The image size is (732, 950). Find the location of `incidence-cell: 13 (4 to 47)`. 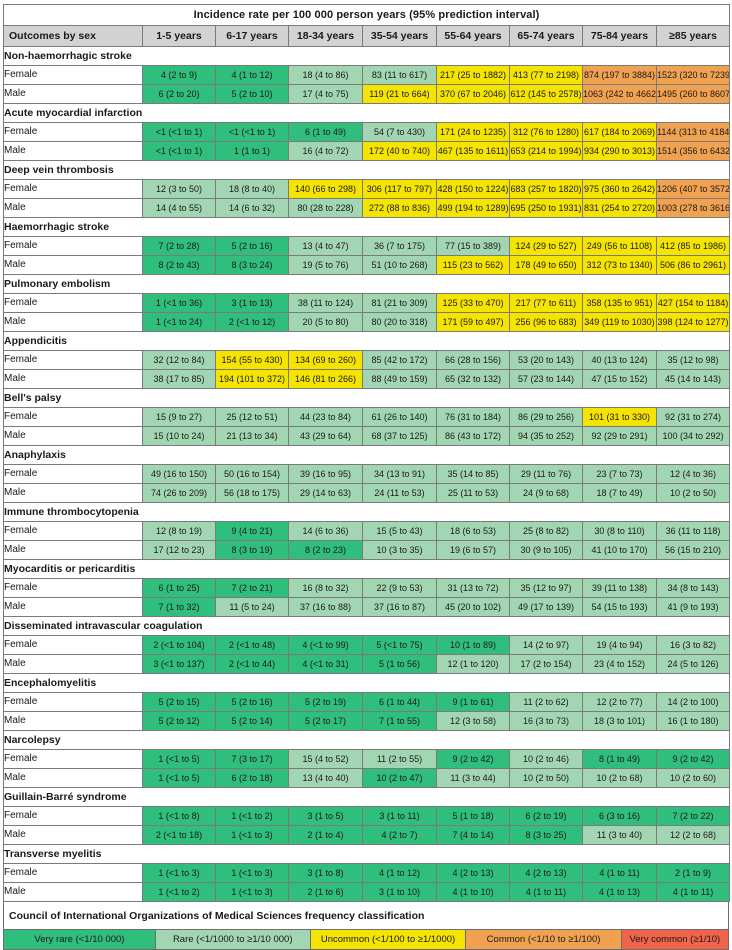

incidence-cell: 13 (4 to 47) is located at coordinates (325, 246).